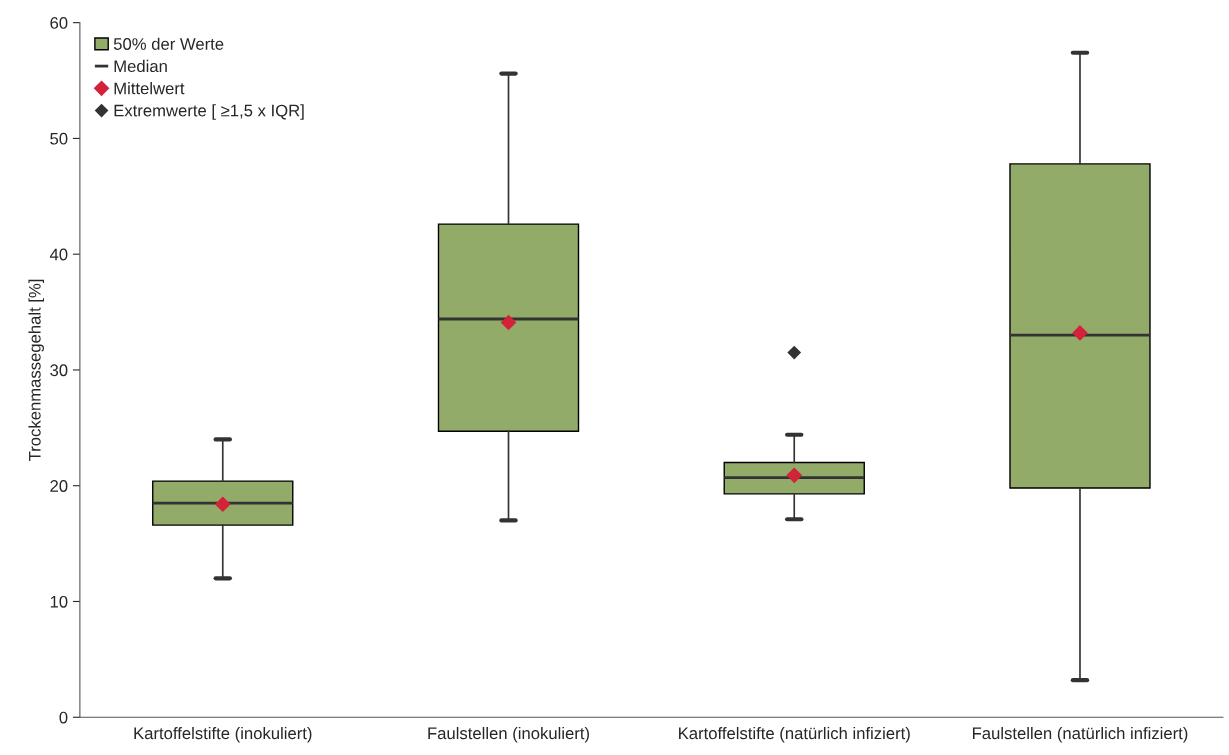 The height and width of the screenshot is (755, 1229). Describe the element at coordinates (58, 254) in the screenshot. I see `y-tick-label: 40` at that location.